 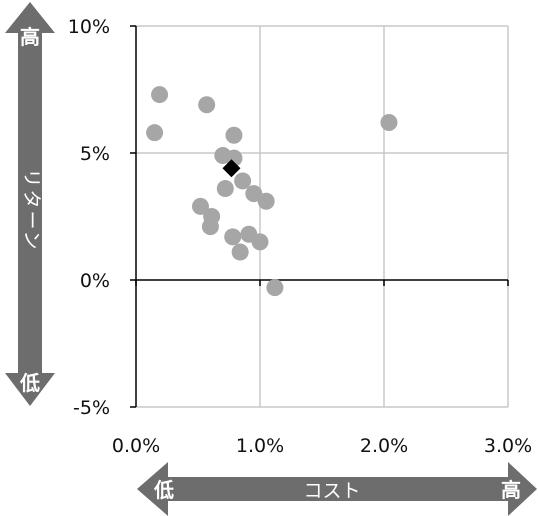 I want to click on y-tick-label: 0%, so click(x=95, y=281).